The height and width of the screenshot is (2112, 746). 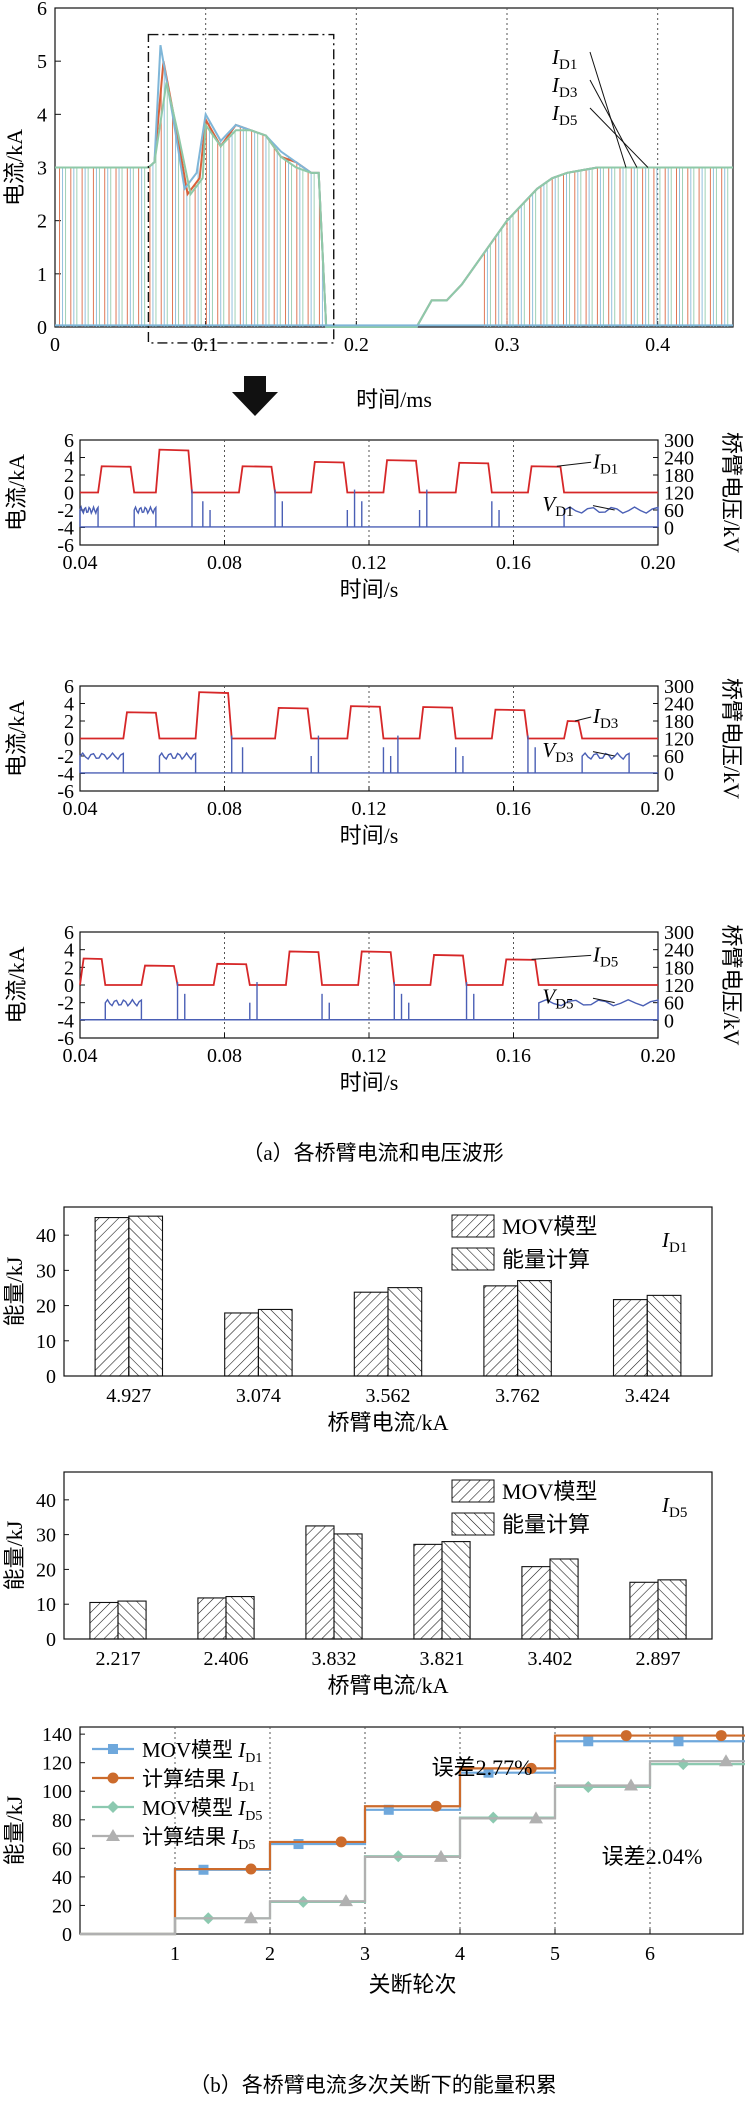 What do you see at coordinates (255, 396) in the screenshot?
I see `down-arrow` at bounding box center [255, 396].